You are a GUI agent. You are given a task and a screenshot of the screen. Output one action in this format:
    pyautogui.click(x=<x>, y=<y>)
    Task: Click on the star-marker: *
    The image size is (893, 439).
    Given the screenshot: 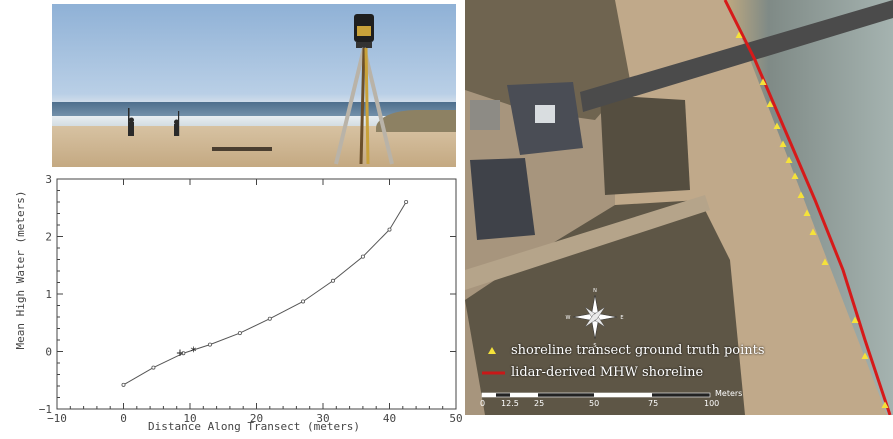 What is the action you would take?
    pyautogui.click(x=193, y=352)
    